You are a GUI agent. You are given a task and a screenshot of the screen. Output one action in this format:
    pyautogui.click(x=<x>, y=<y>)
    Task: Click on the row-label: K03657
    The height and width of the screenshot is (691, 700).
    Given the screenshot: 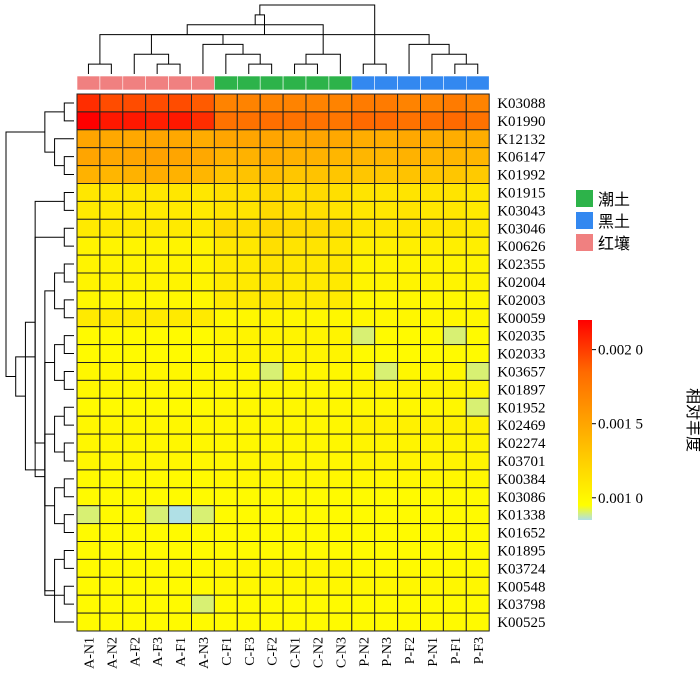 What is the action you would take?
    pyautogui.click(x=521, y=372)
    